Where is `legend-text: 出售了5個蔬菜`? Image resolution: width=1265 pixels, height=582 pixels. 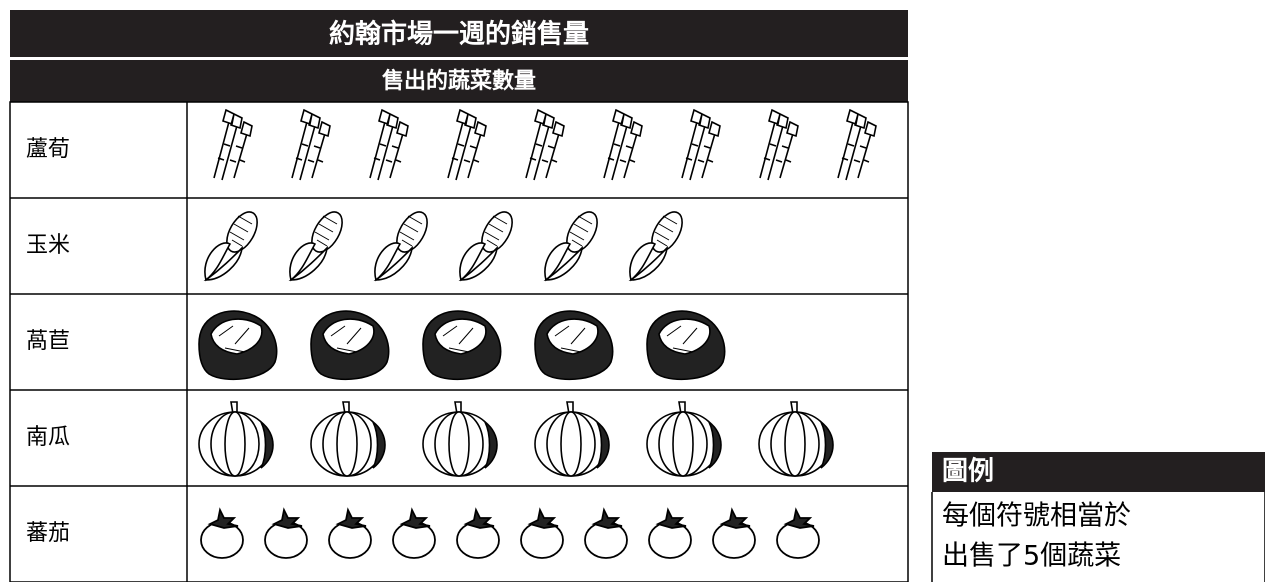
legend-text: 出售了5個蔬菜 is located at coordinates (1031, 556).